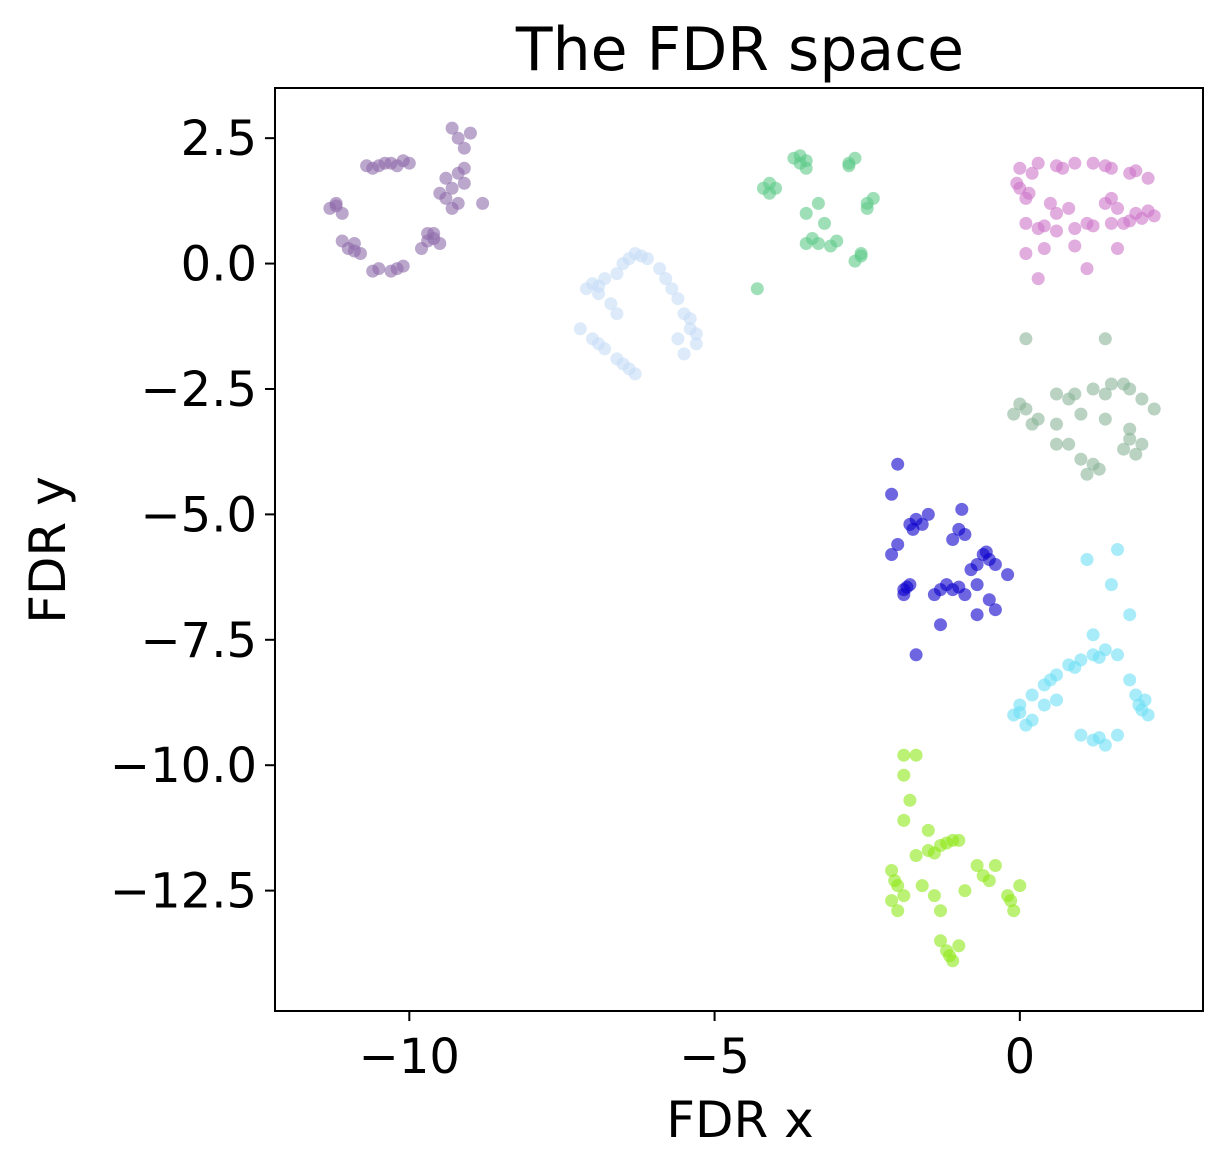  What do you see at coordinates (740, 1120) in the screenshot?
I see `x-axis-label: FDR x` at bounding box center [740, 1120].